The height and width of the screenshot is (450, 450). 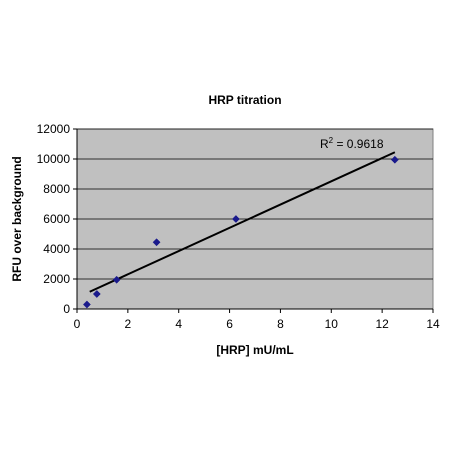 What do you see at coordinates (54, 159) in the screenshot?
I see `y-tick-label: 10000` at bounding box center [54, 159].